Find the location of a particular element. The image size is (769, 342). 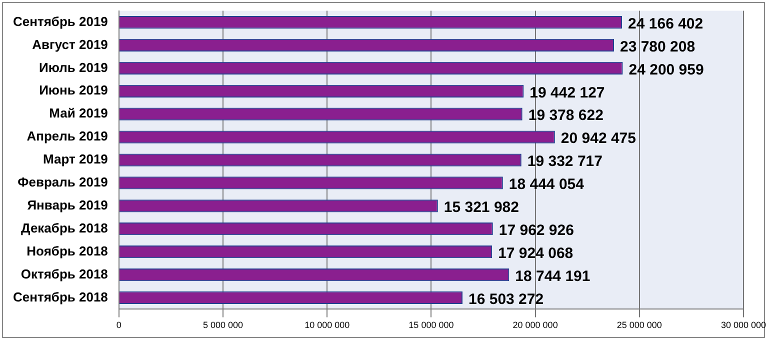

data-label: 19 378 622 is located at coordinates (566, 115).